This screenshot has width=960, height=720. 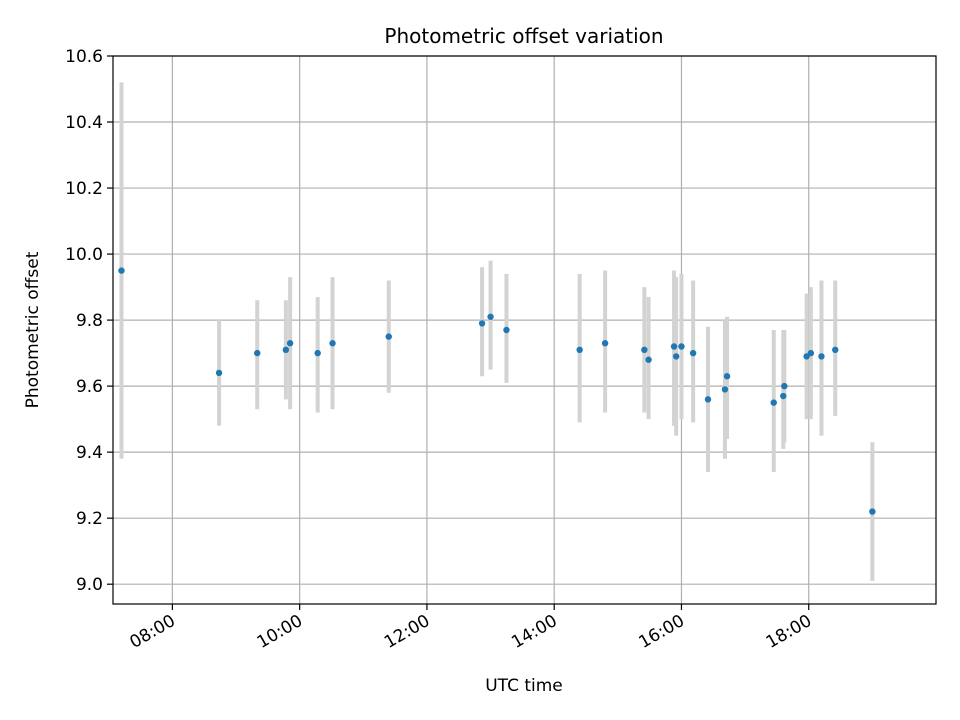 I want to click on y-tick-label: 10.4, so click(x=84, y=123).